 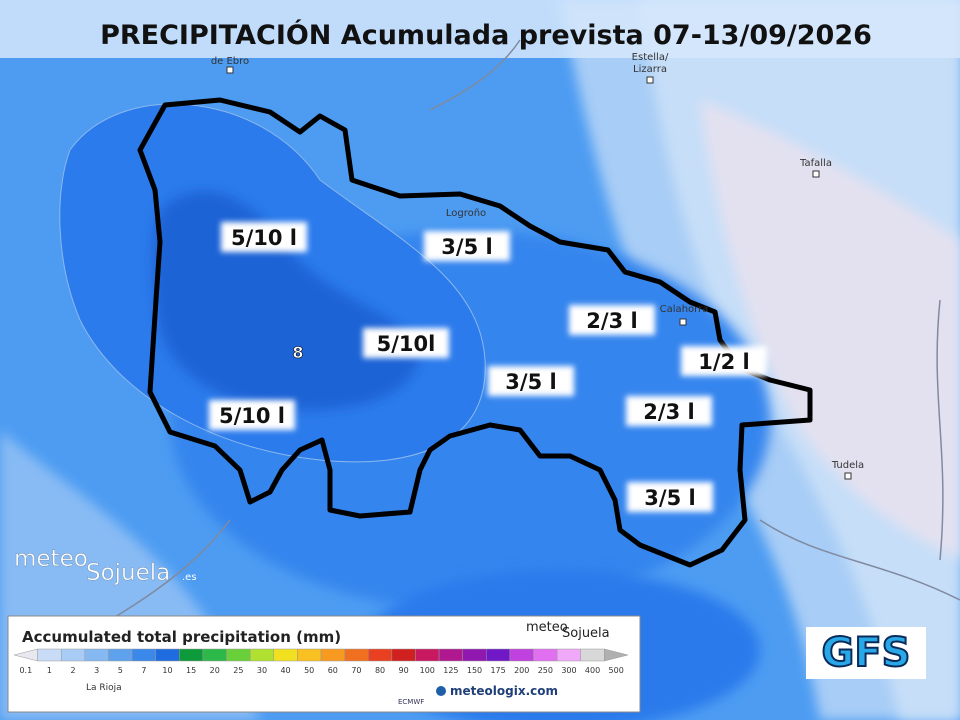 I want to click on title-band, so click(x=480, y=29).